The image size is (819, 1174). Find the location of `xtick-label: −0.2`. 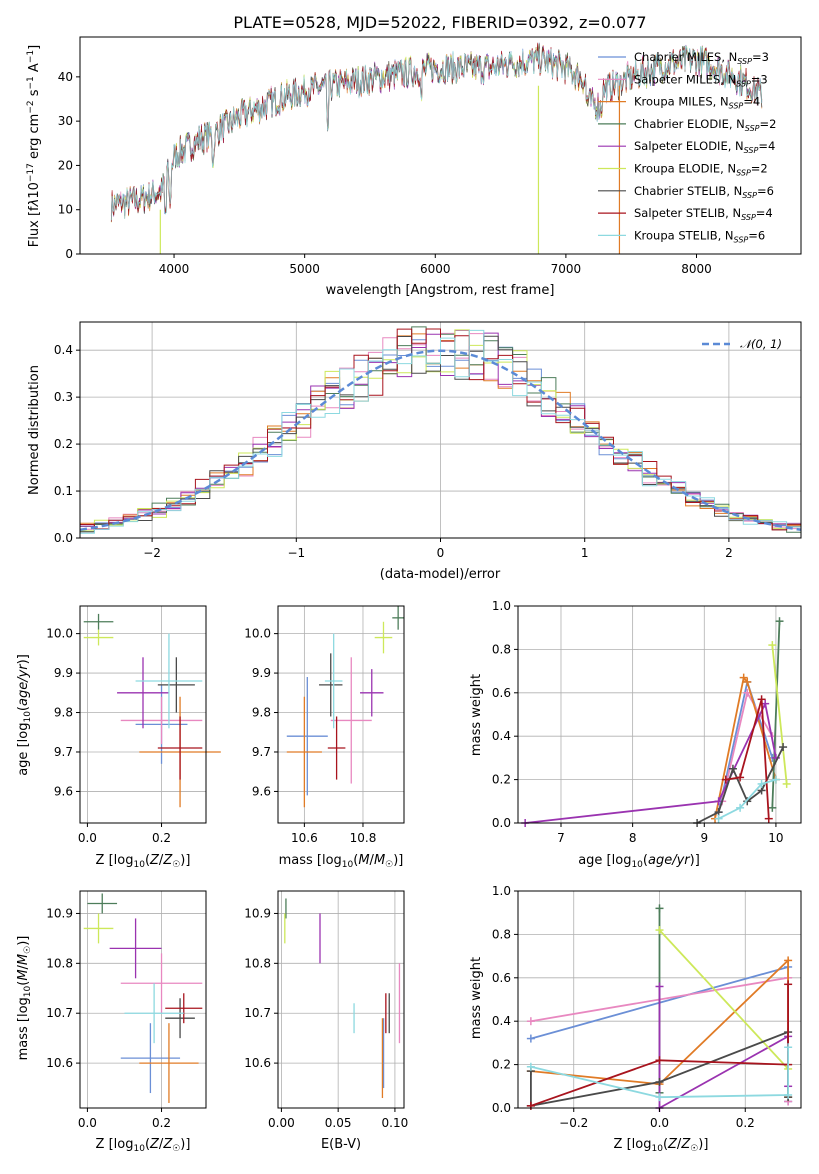

xtick-label: −0.2 is located at coordinates (573, 1123).